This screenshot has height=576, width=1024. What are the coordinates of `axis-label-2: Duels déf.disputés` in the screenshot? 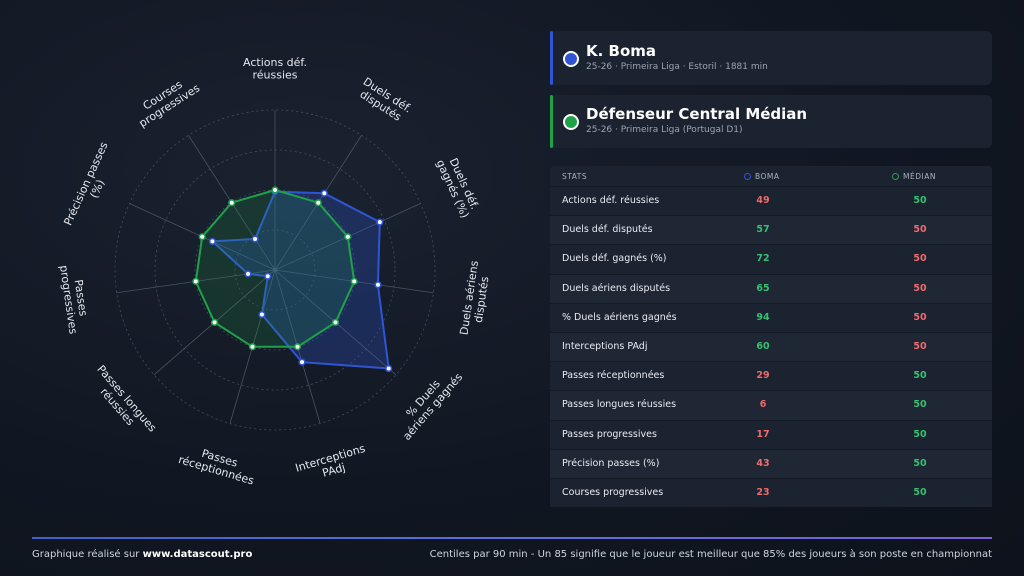 It's located at (384, 100).